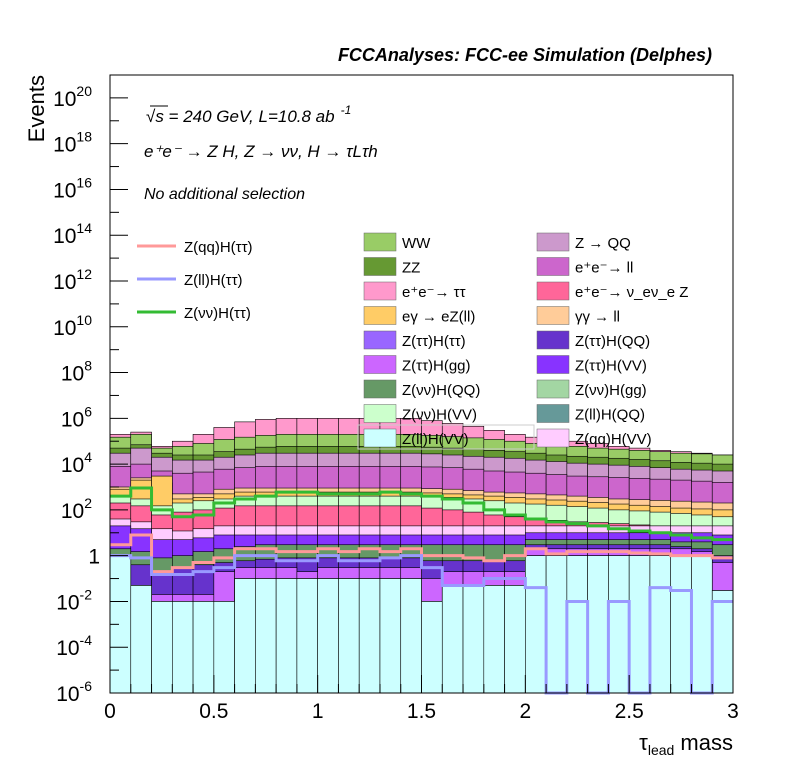 The width and height of the screenshot is (796, 772). I want to click on x-tick-label: 3, so click(733, 711).